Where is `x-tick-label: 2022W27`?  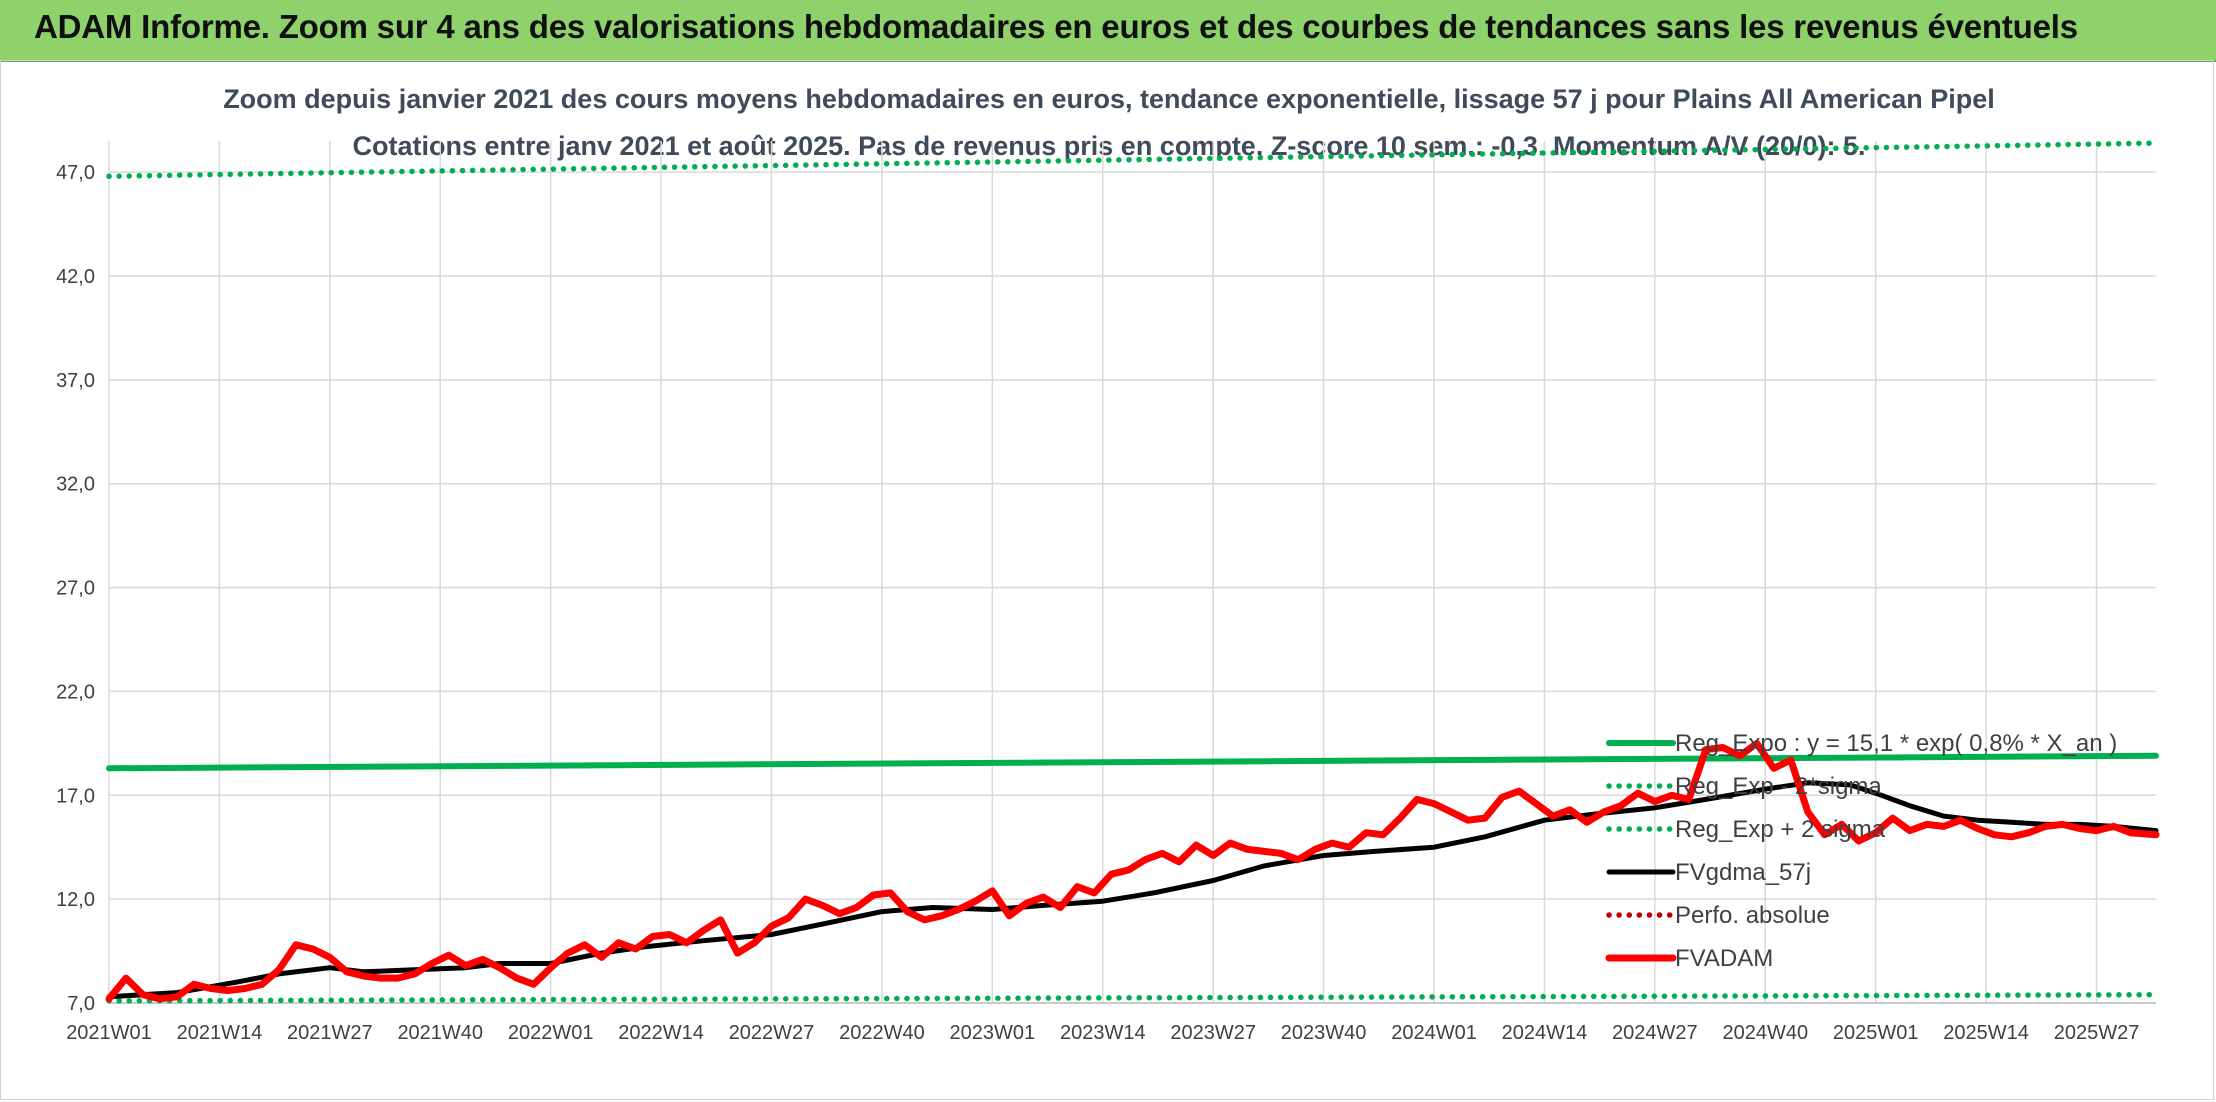 x-tick-label: 2022W27 is located at coordinates (772, 1033).